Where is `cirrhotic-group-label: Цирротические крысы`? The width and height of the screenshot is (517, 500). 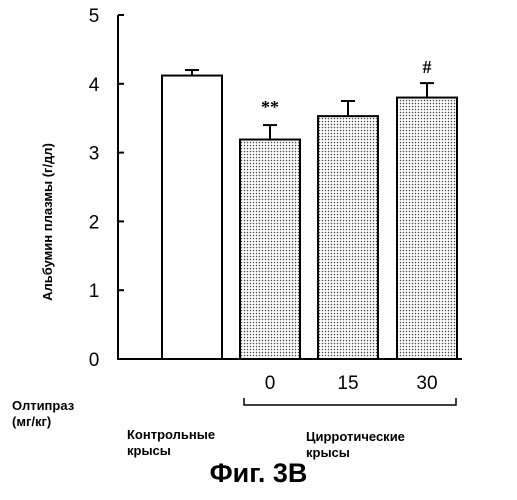
cirrhotic-group-label: Цирротические крысы is located at coordinates (355, 445).